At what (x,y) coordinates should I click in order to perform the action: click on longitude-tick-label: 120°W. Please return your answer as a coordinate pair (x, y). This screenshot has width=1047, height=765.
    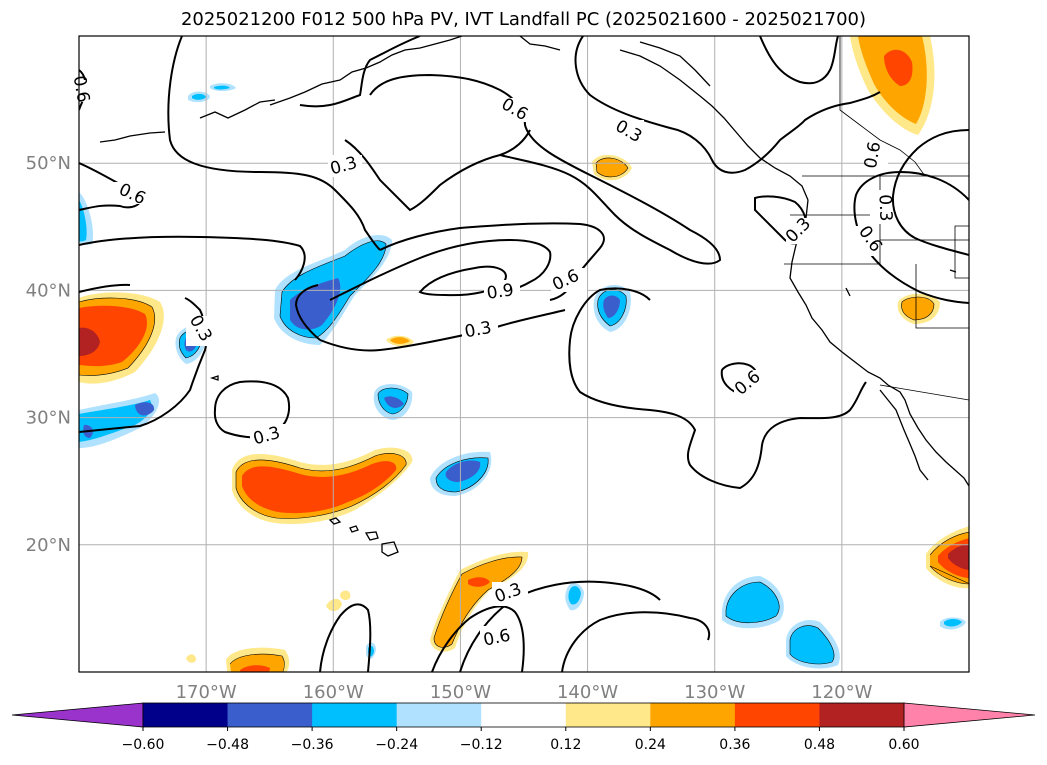
    Looking at the image, I should click on (841, 692).